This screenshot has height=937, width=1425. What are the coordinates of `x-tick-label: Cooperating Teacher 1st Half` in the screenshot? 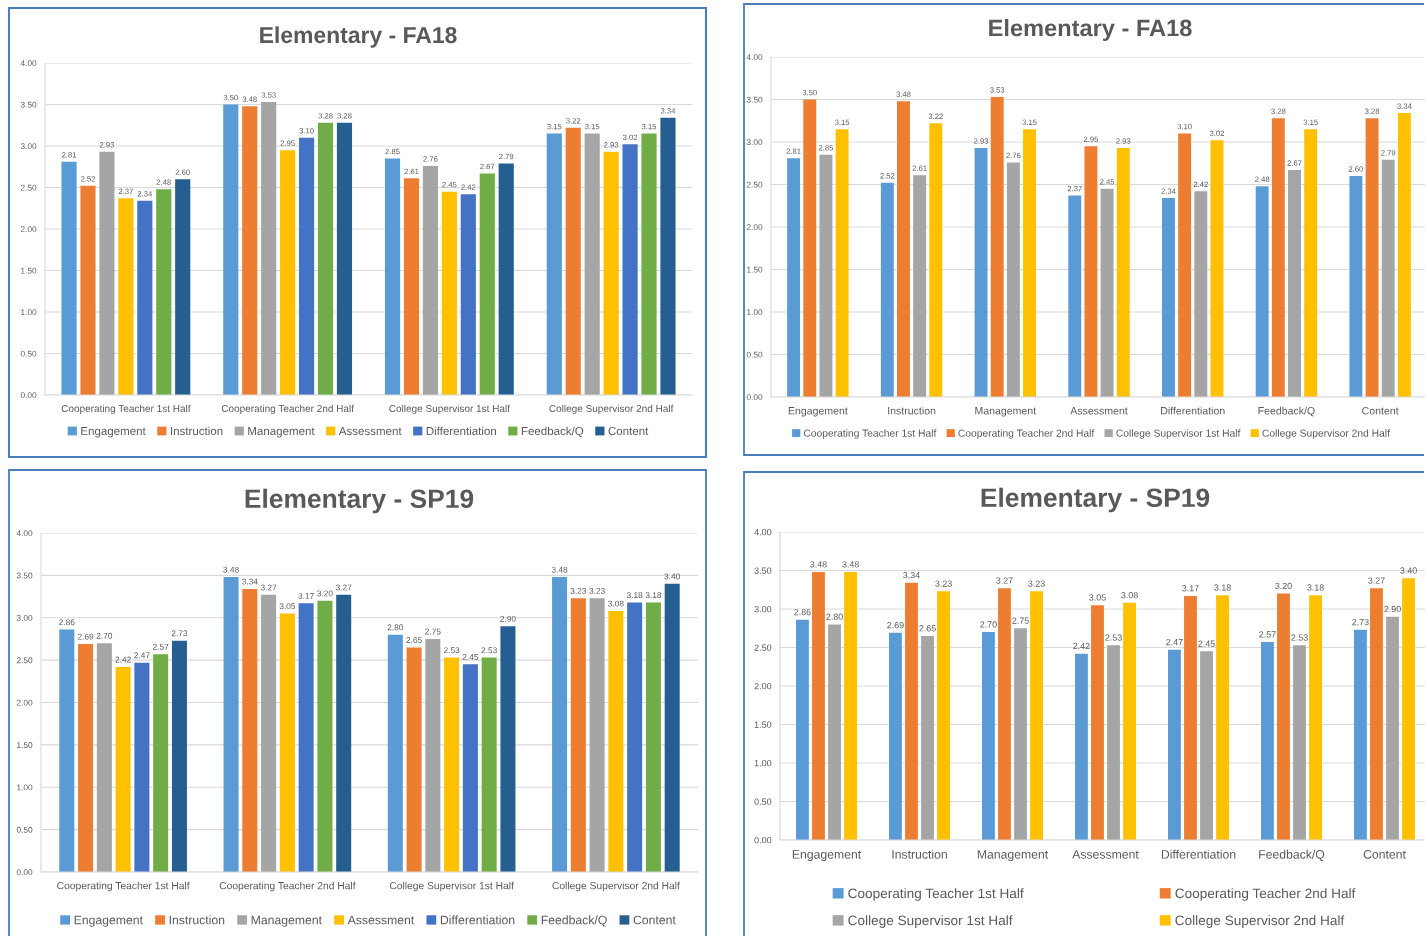 It's located at (126, 409).